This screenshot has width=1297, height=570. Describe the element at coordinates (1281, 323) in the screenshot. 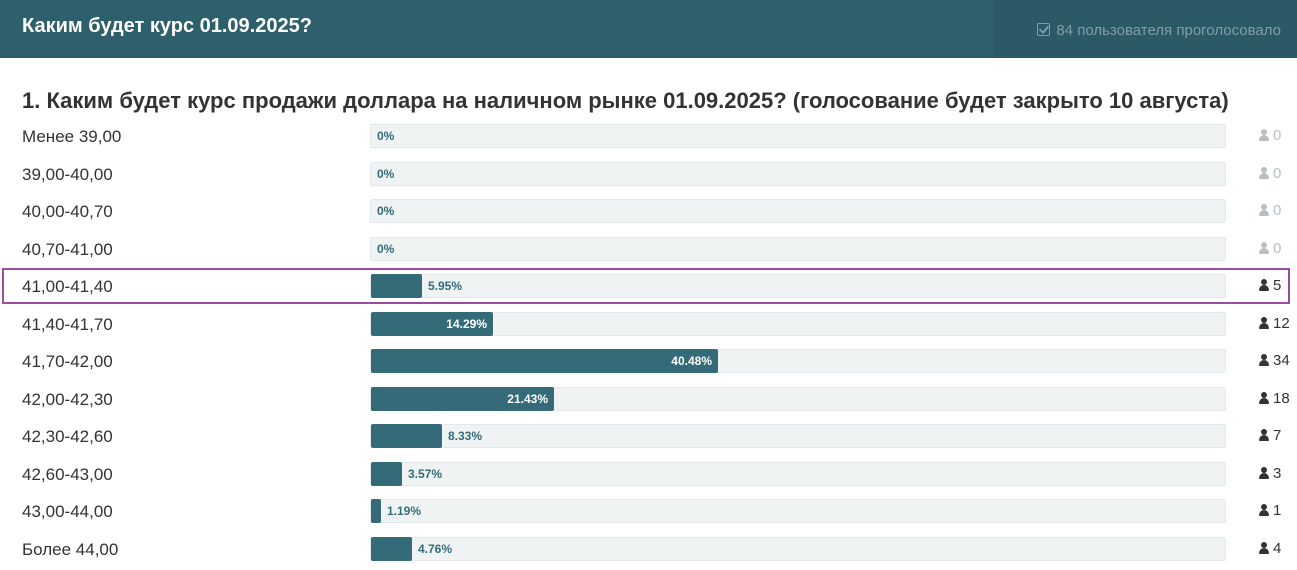

I see `vote-count-number: 12` at that location.